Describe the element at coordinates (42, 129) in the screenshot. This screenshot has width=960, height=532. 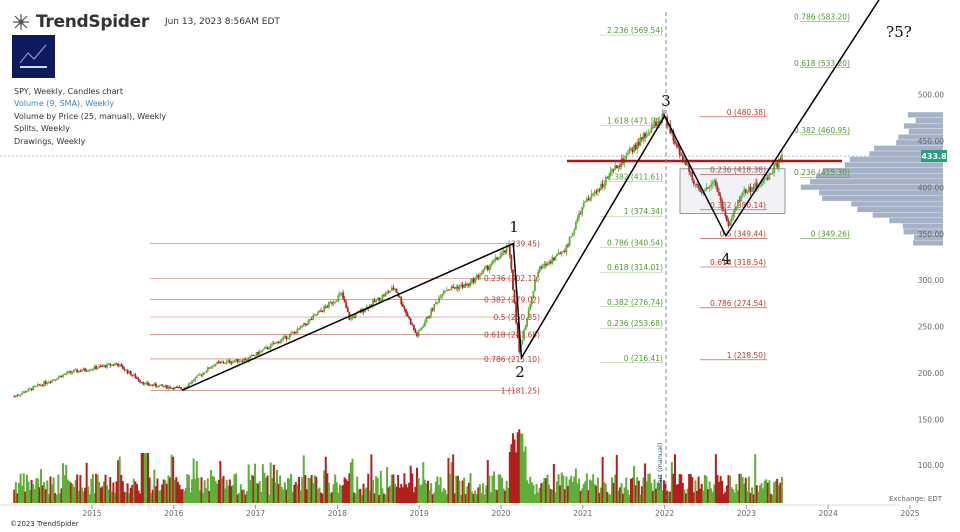
I see `splits-line: Splits, Weekly` at that location.